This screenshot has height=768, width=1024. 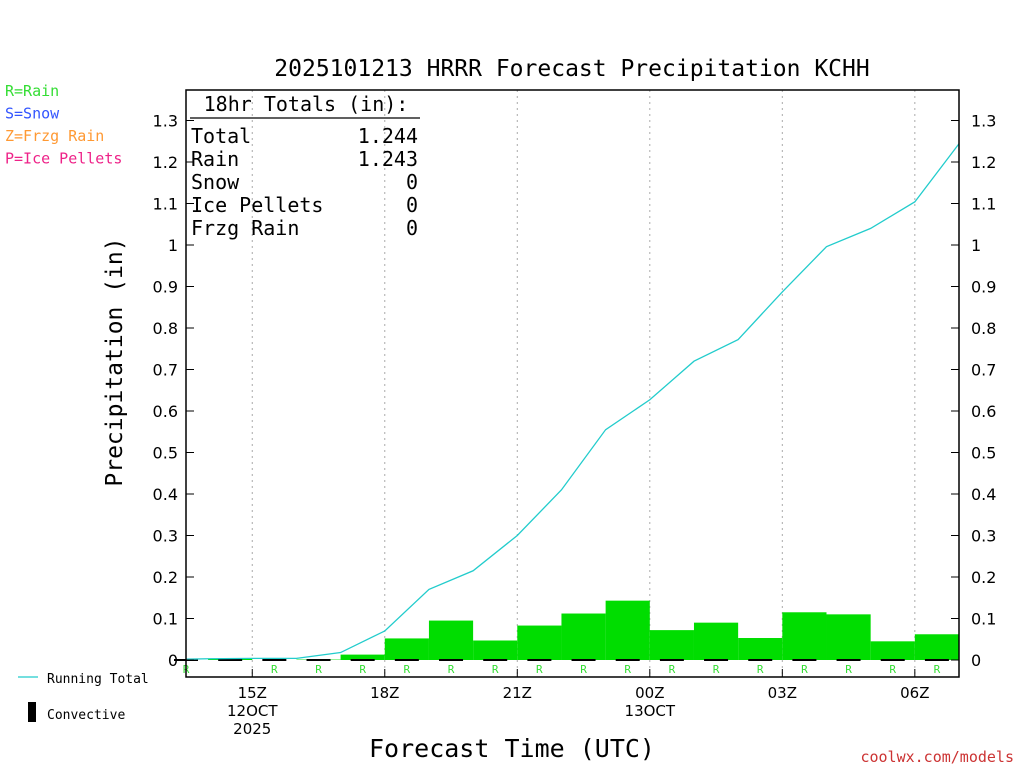 What do you see at coordinates (63, 125) in the screenshot?
I see `precip-type-legend: R=Rain S=Snow Z=Frzg Rain P=Ice Pellets` at bounding box center [63, 125].